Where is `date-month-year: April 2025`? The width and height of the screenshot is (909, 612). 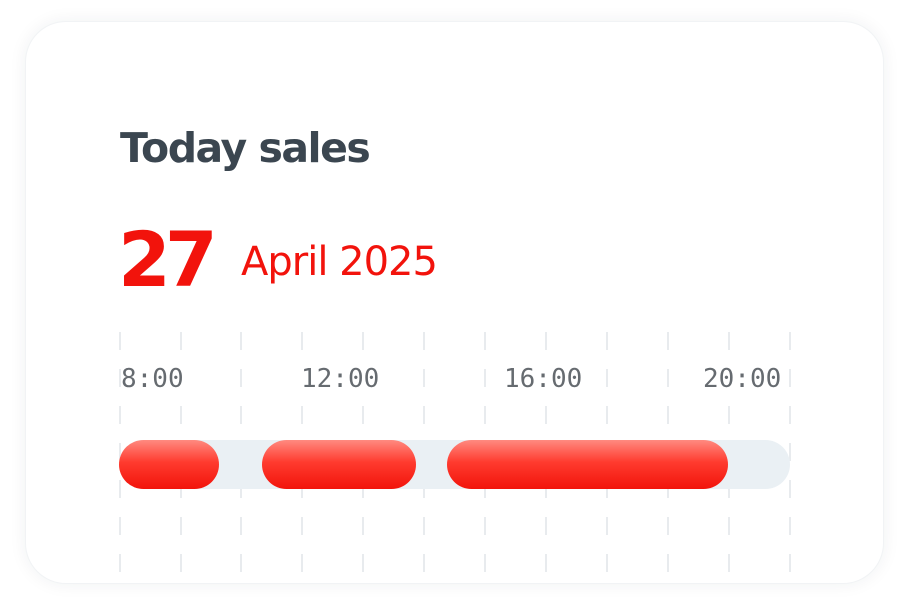 date-month-year: April 2025 is located at coordinates (339, 262).